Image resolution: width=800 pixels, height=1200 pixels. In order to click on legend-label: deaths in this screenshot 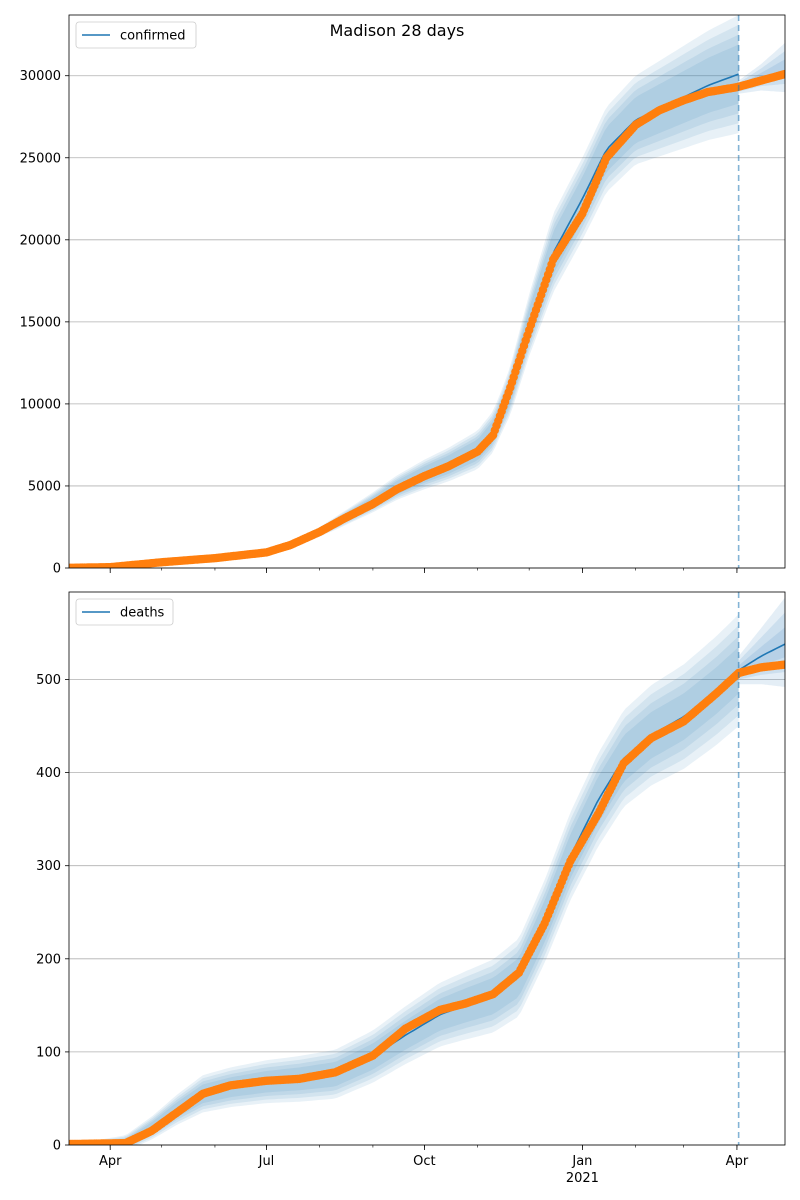, I will do `click(142, 613)`.